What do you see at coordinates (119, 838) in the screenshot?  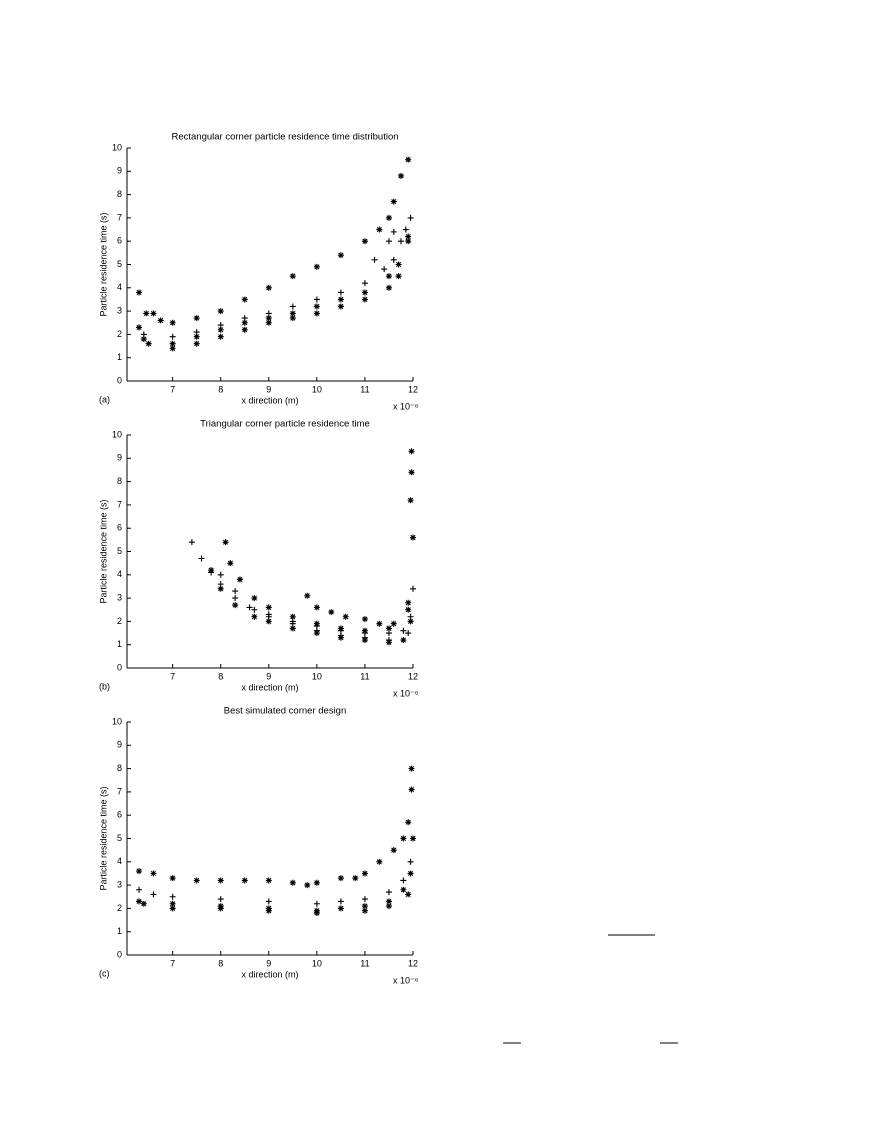 I see `y-tick-label: 5` at bounding box center [119, 838].